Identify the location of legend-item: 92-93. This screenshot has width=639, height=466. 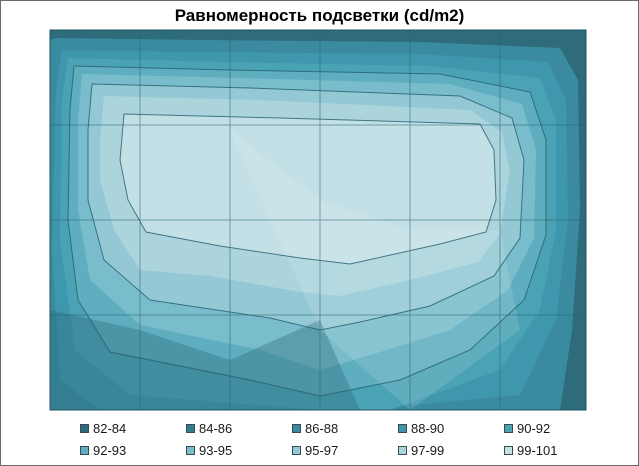
(103, 450).